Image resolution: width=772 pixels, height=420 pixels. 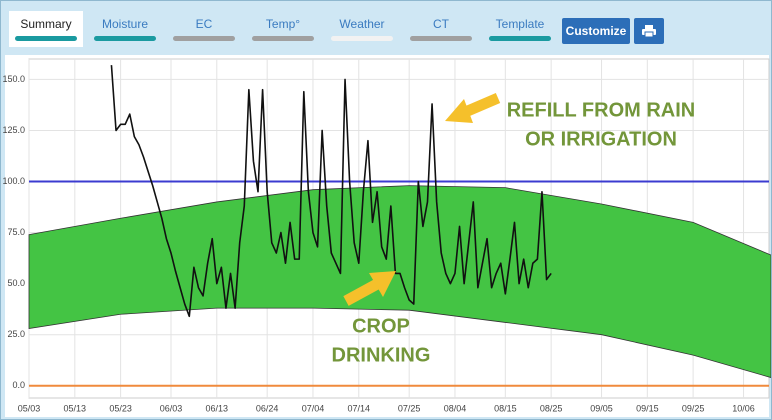 What do you see at coordinates (75, 408) in the screenshot?
I see `x-tick-label: 05/13` at bounding box center [75, 408].